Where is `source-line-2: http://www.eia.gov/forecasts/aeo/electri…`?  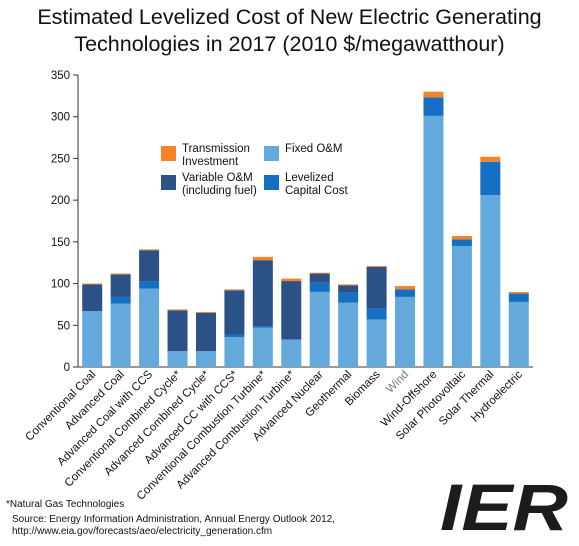
source-line-2: http://www.eia.gov/forecasts/aeo/electri… is located at coordinates (142, 531).